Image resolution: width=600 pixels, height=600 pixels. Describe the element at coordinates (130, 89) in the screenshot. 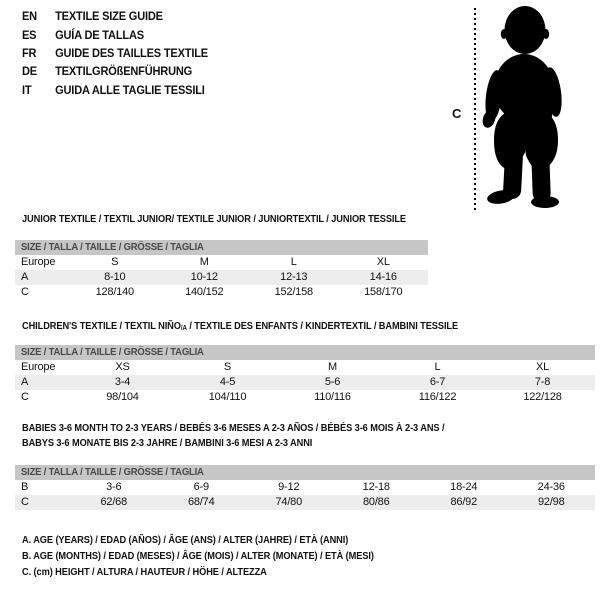

I see `lang-text: GUIDA ALLE TAGLIE TESSILI` at that location.